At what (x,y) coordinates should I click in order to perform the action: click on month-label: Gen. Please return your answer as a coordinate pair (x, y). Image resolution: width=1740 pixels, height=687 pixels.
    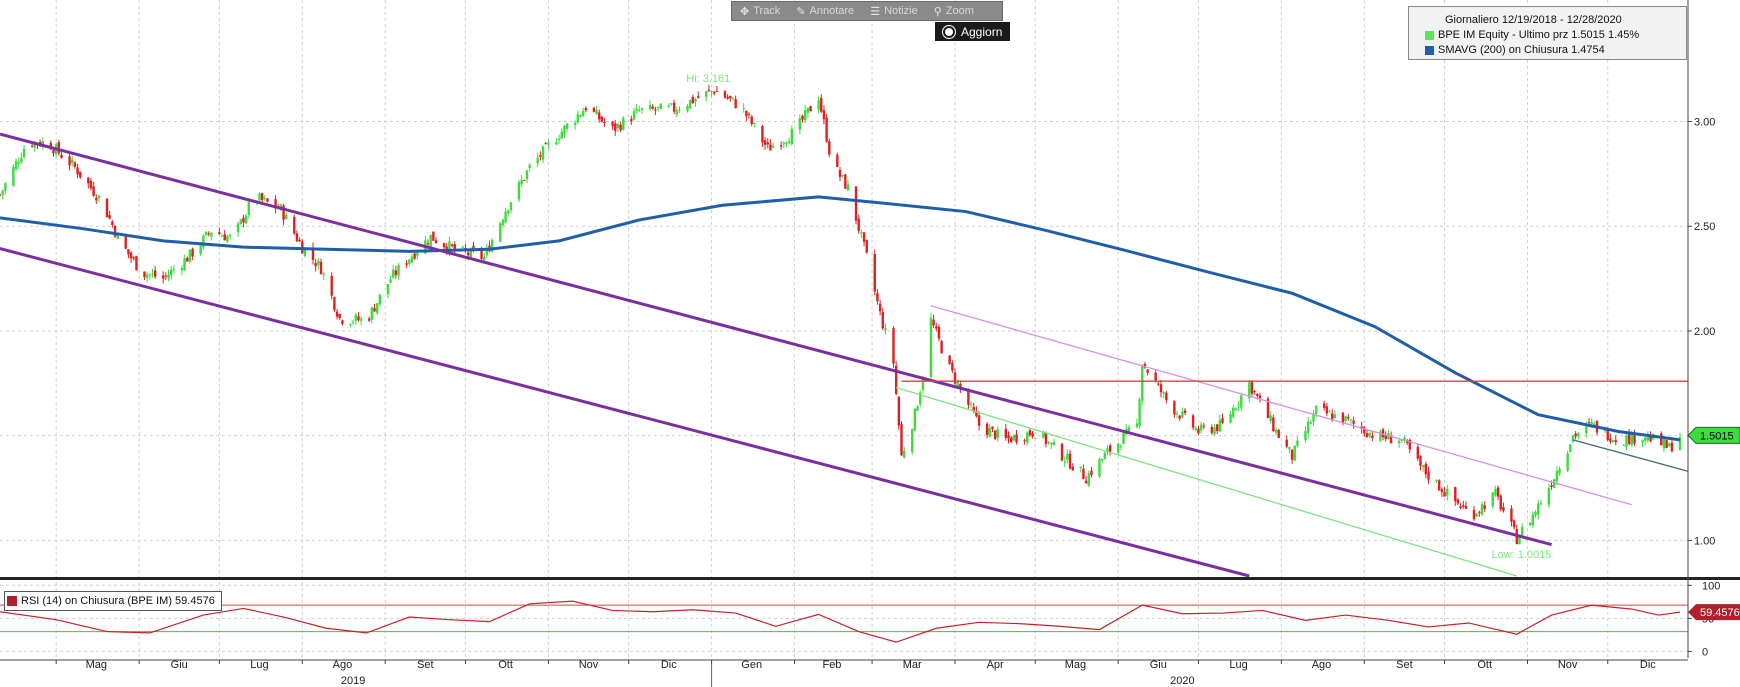
    Looking at the image, I should click on (751, 665).